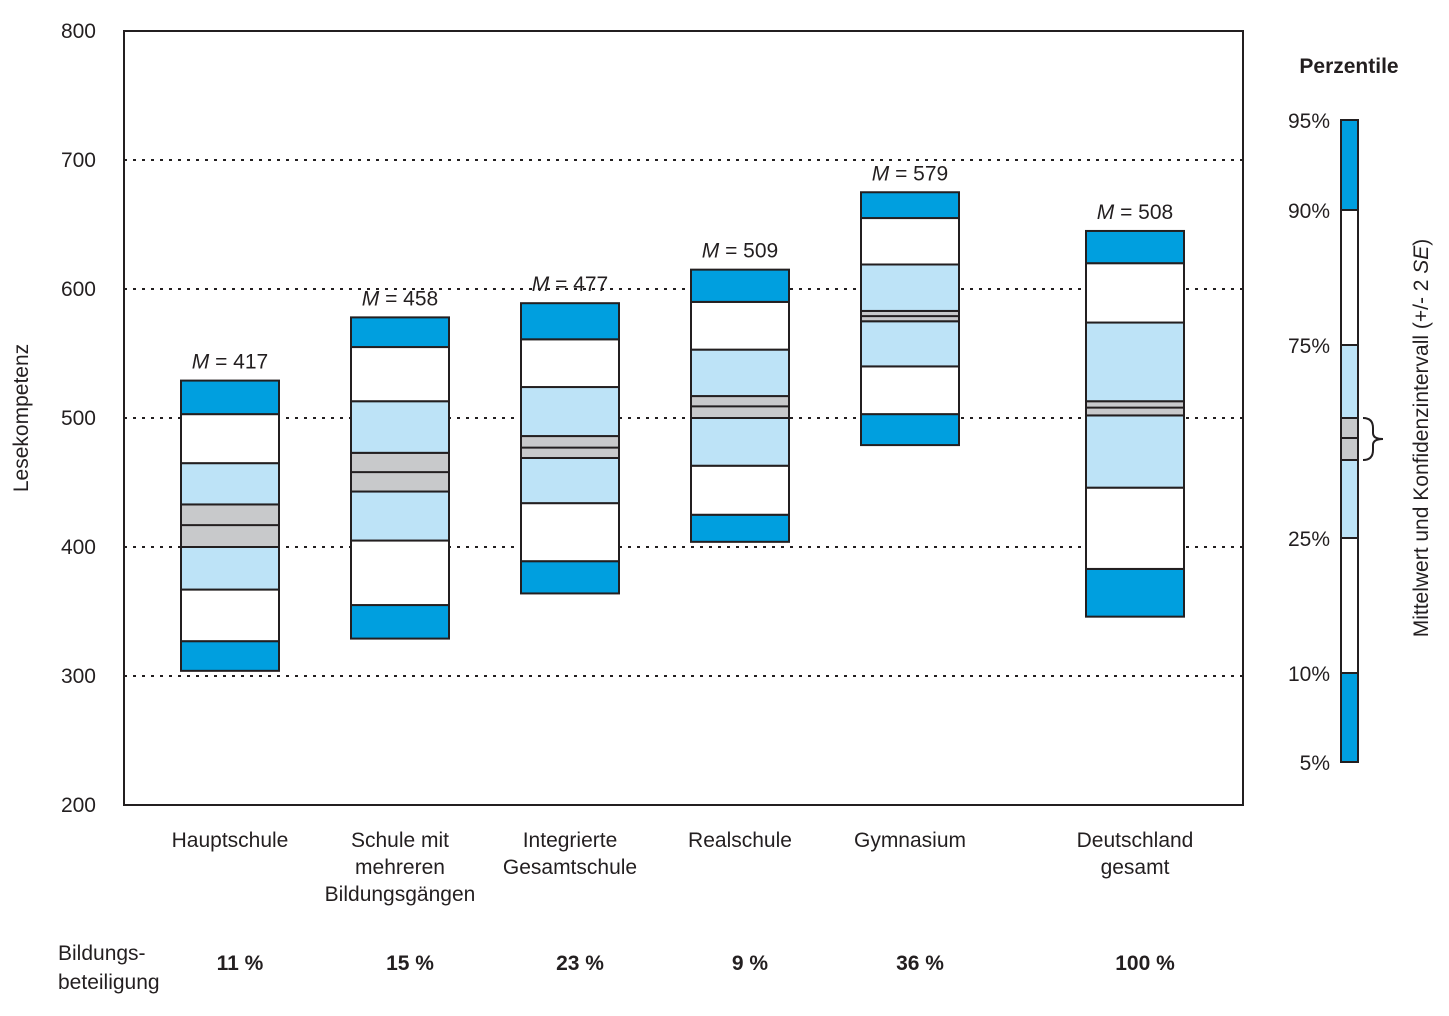 This screenshot has width=1449, height=1016. I want to click on category-label-gymnasium: Gymnasium, so click(910, 840).